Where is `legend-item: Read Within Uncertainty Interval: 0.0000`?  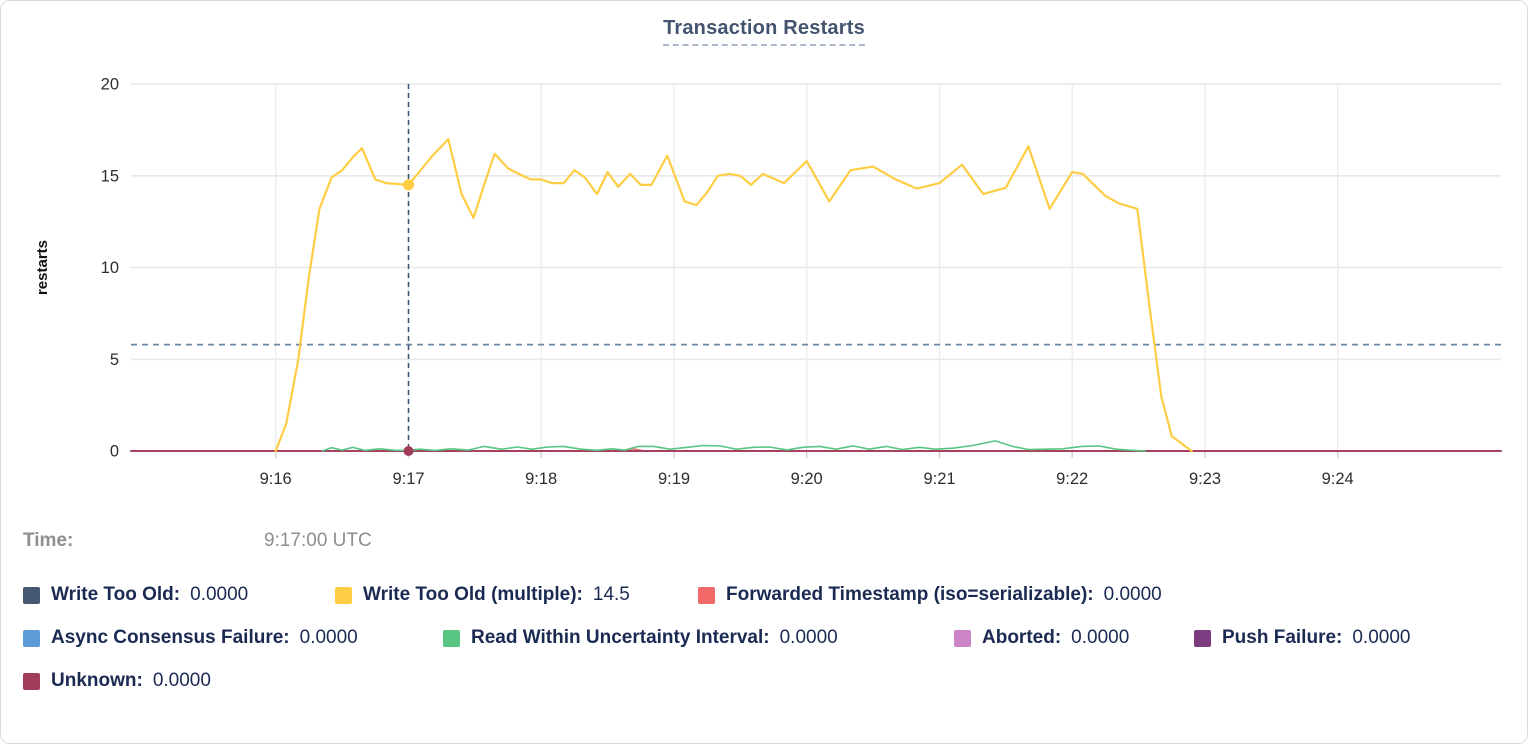 legend-item: Read Within Uncertainty Interval: 0.0000 is located at coordinates (698, 638).